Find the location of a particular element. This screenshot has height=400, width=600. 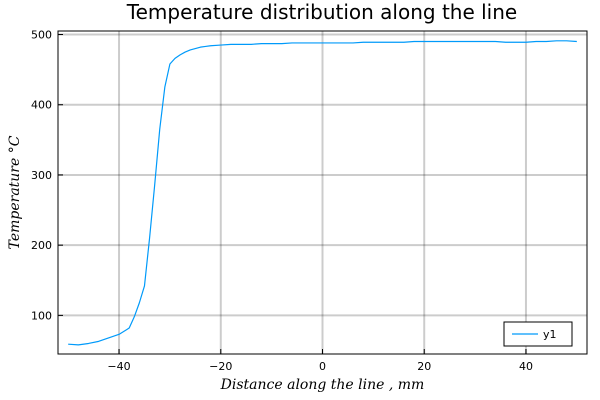

chart-title: Temperature distribution along the line is located at coordinates (321, 12).